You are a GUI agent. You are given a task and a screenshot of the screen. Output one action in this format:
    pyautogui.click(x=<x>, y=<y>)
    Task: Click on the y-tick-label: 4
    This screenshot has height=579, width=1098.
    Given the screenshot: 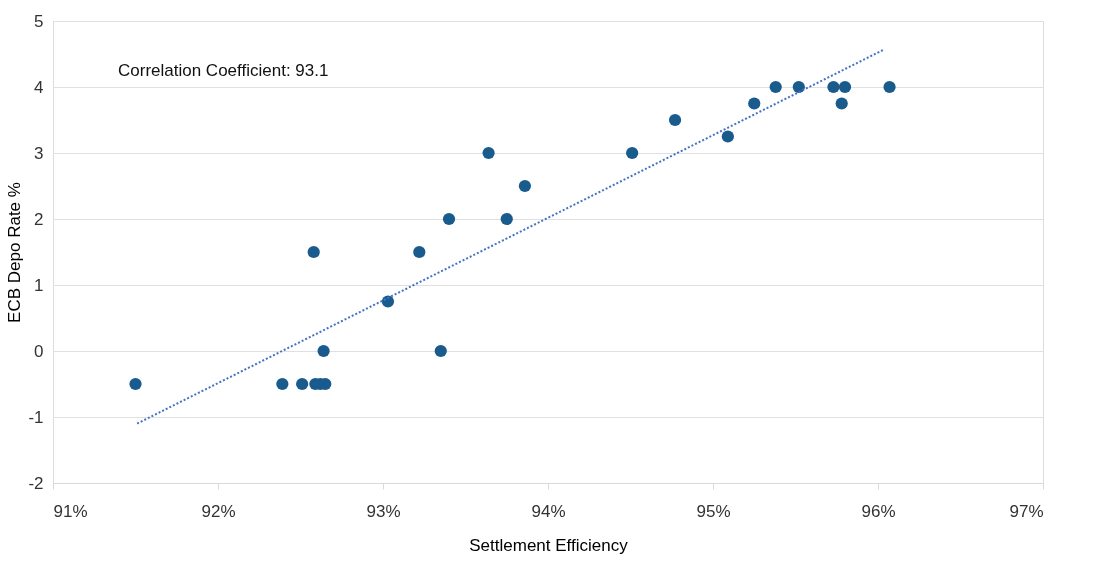 What is the action you would take?
    pyautogui.click(x=39, y=87)
    